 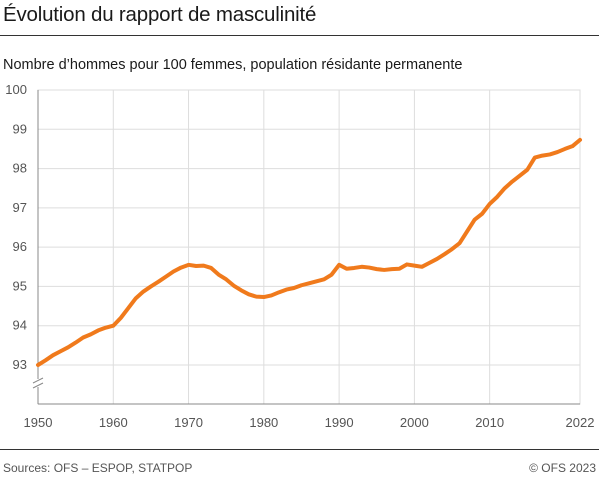 I want to click on y-tick-label: 93, so click(x=20, y=364).